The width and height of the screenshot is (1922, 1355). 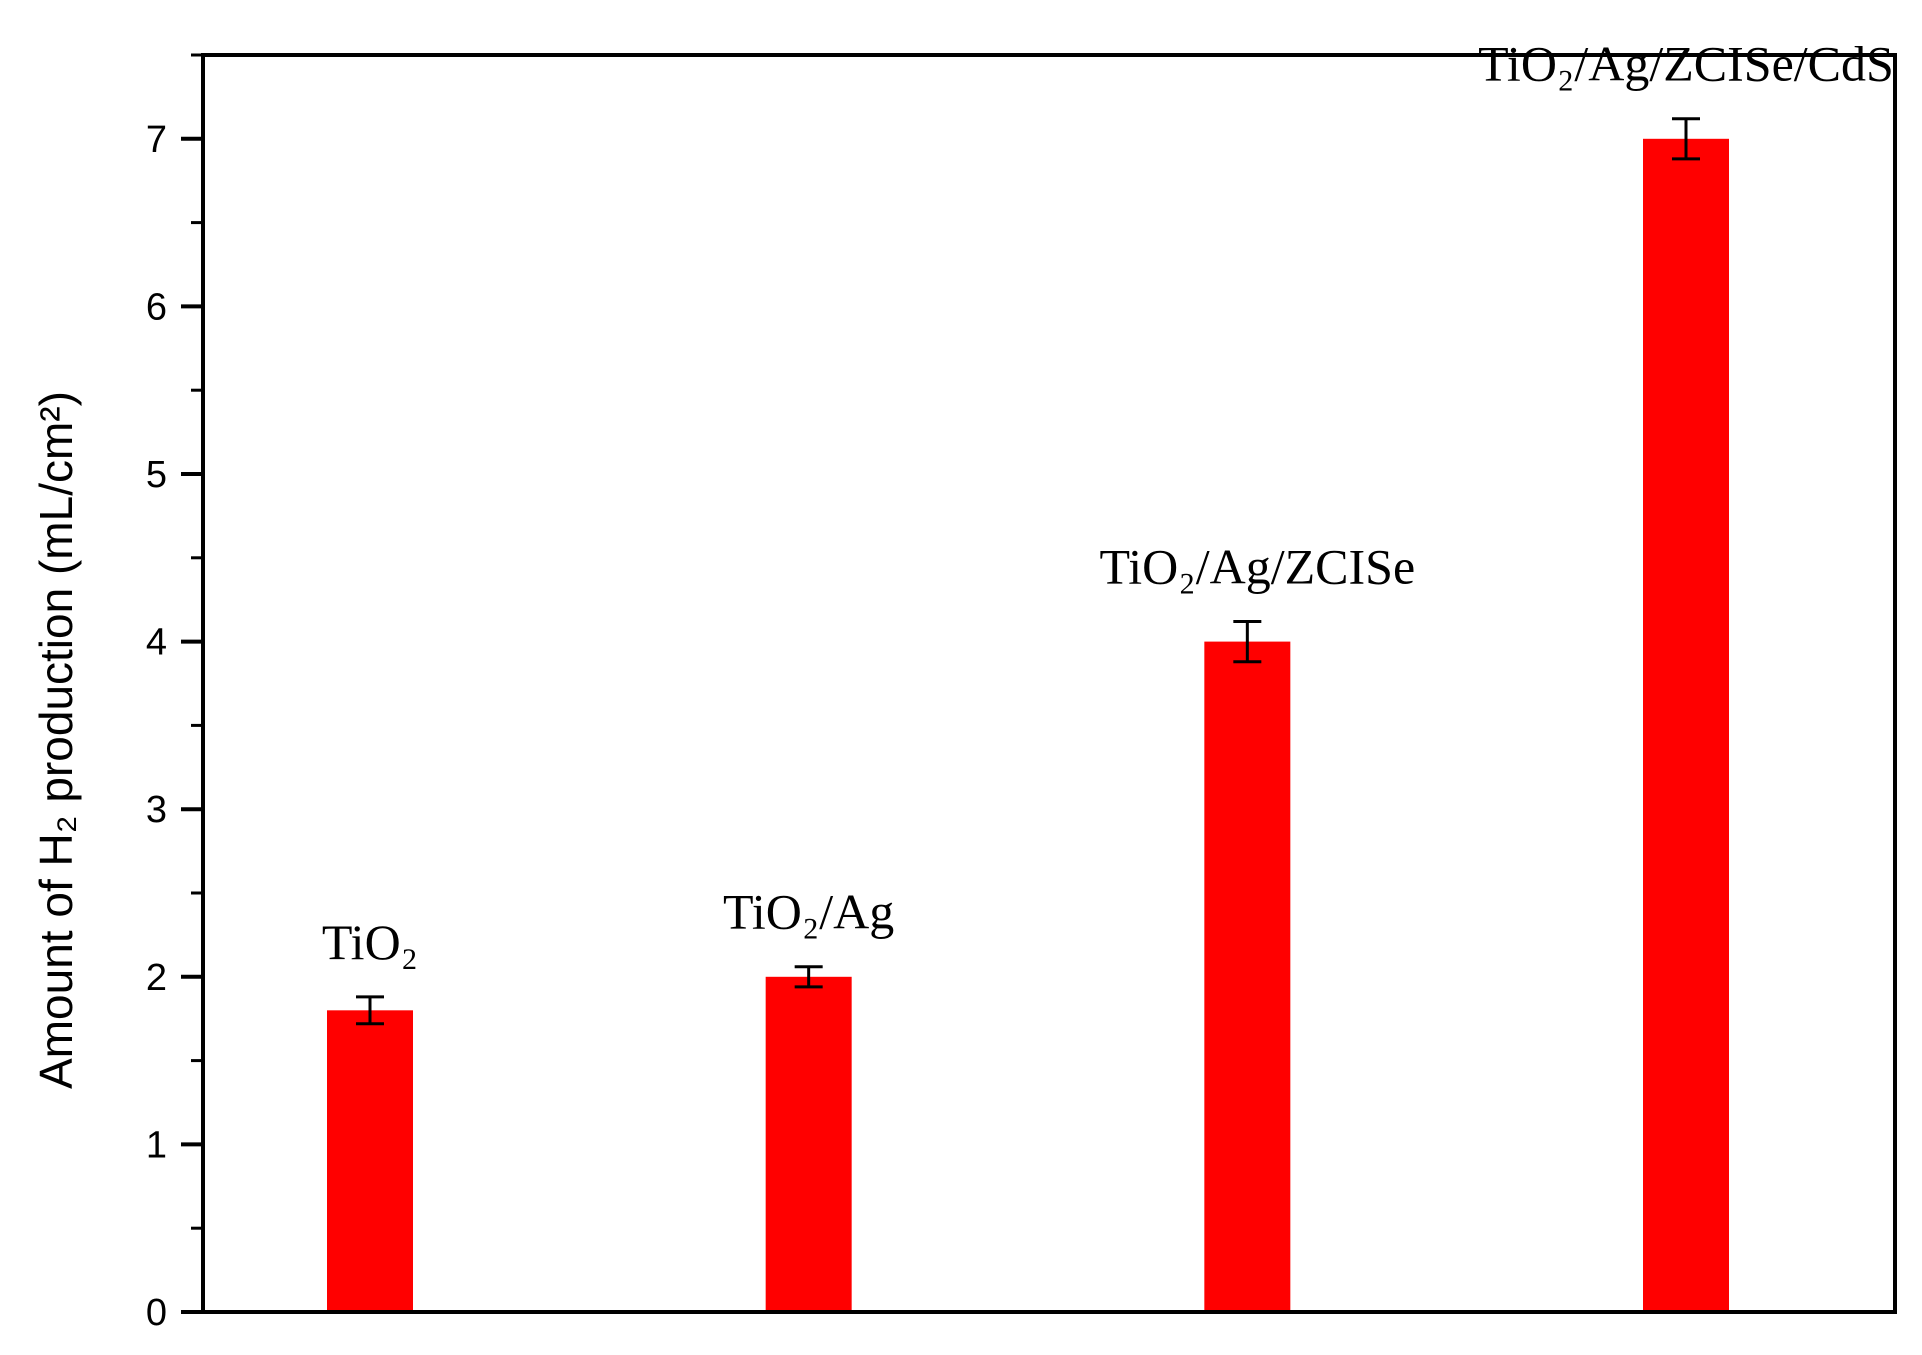 What do you see at coordinates (156, 810) in the screenshot?
I see `y-tick-label: 3` at bounding box center [156, 810].